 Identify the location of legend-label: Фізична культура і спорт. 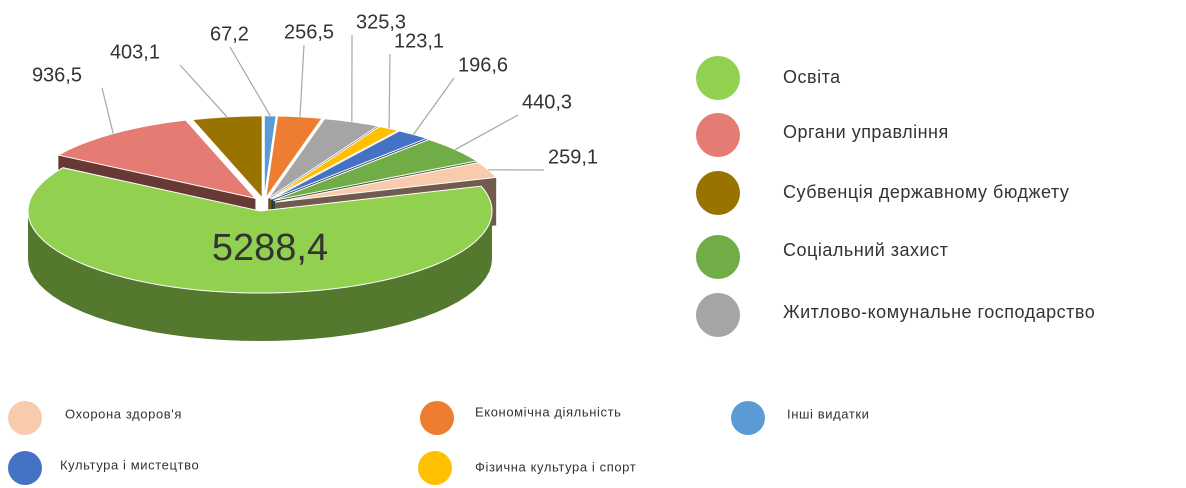
(555, 466).